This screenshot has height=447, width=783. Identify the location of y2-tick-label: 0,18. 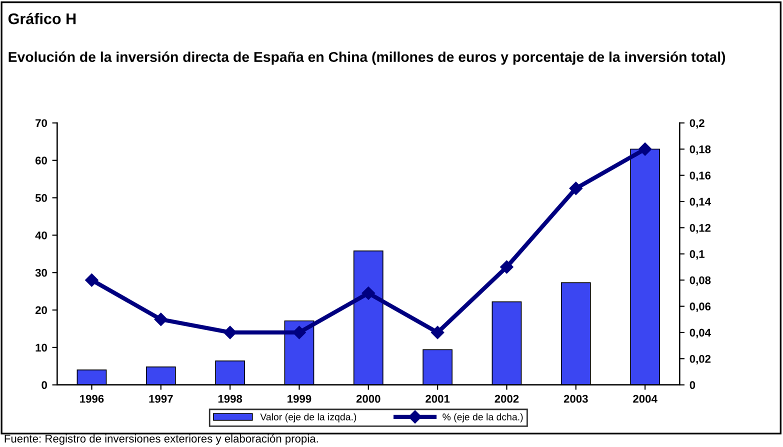
(700, 150).